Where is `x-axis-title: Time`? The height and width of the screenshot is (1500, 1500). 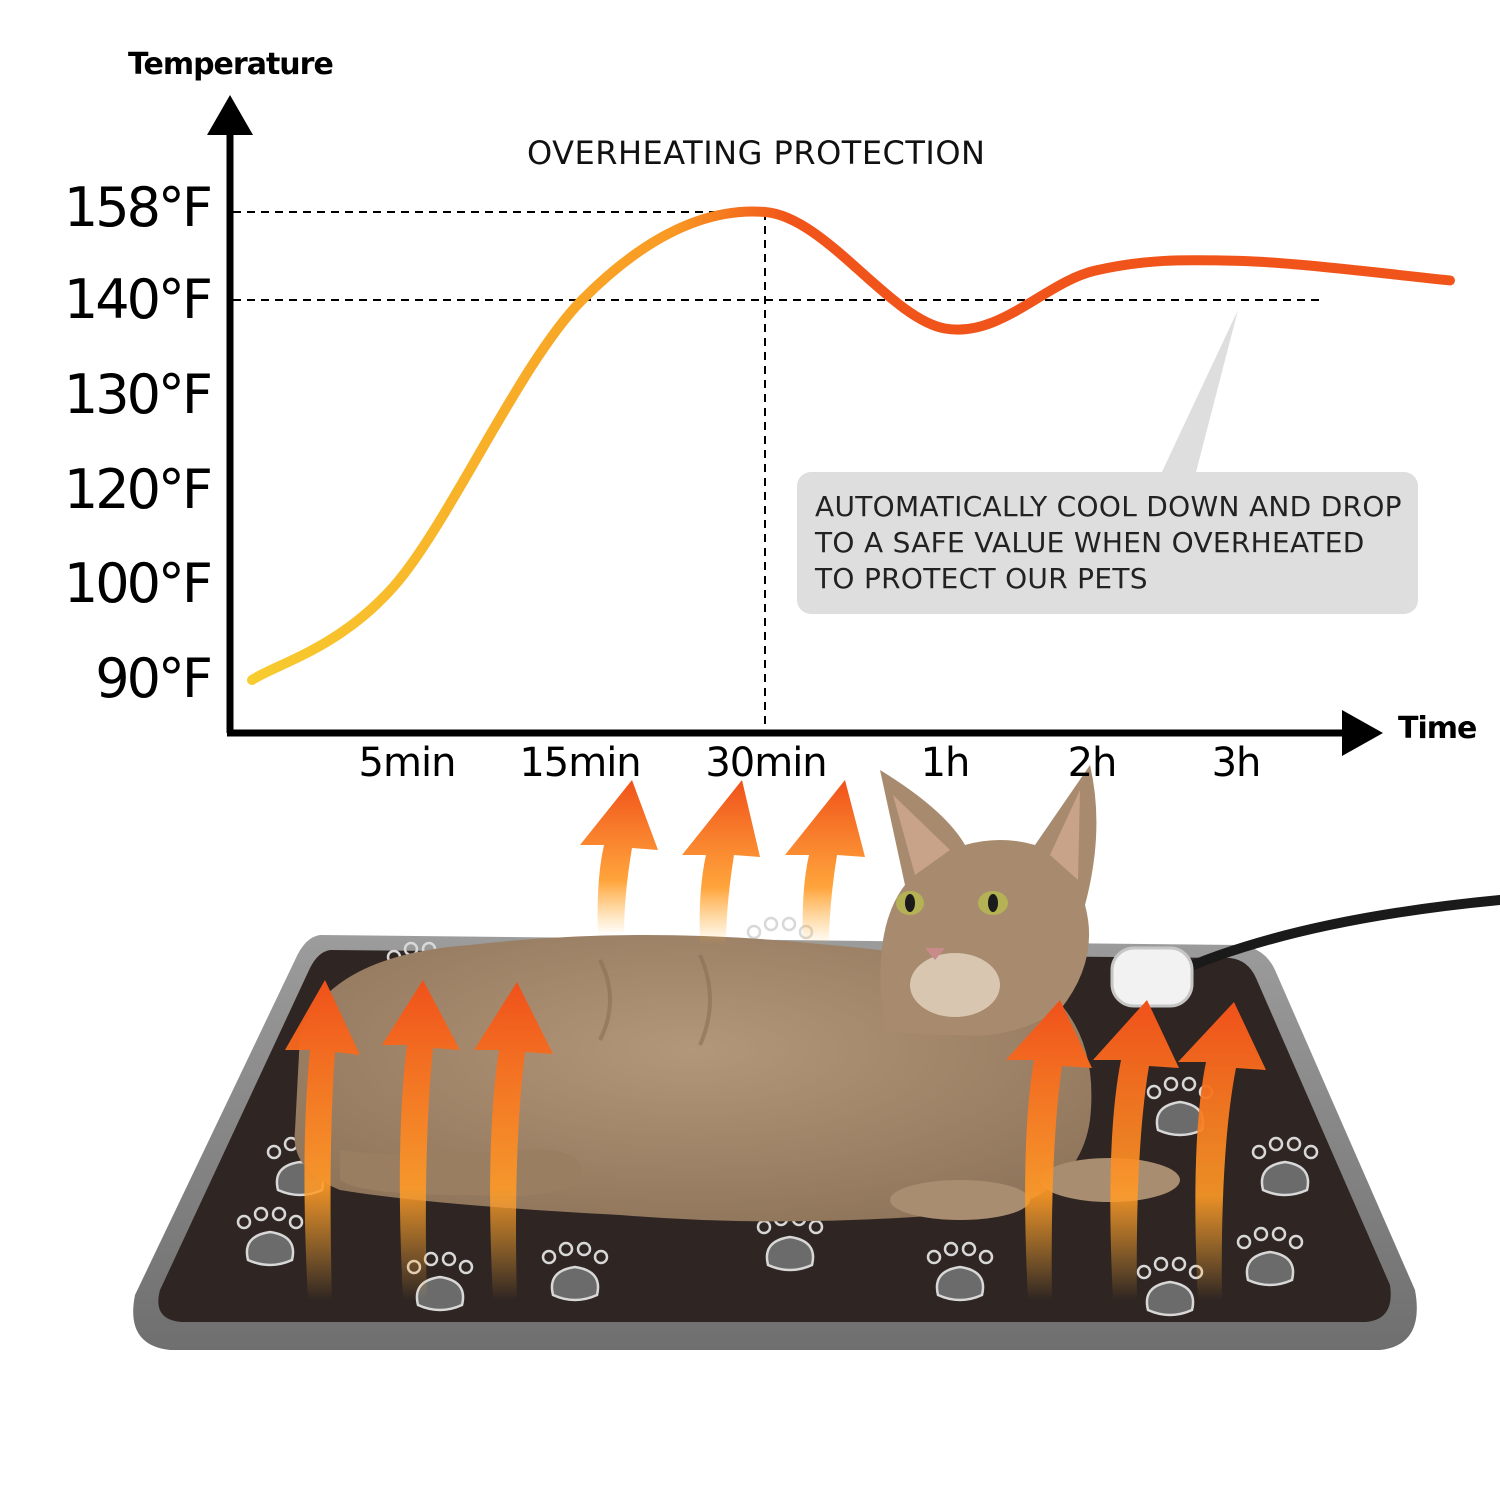 x-axis-title: Time is located at coordinates (1437, 728).